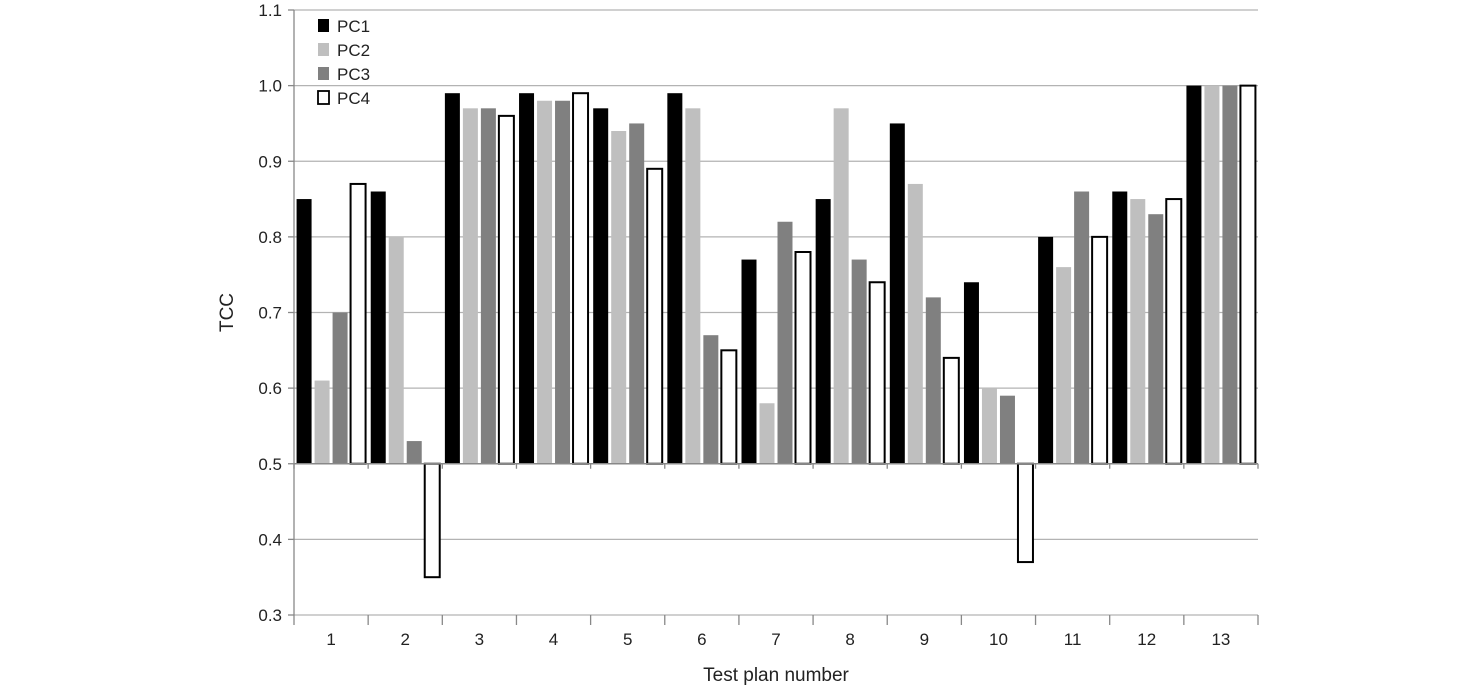  Describe the element at coordinates (270, 313) in the screenshot. I see `y-tick-label: 0.7` at that location.